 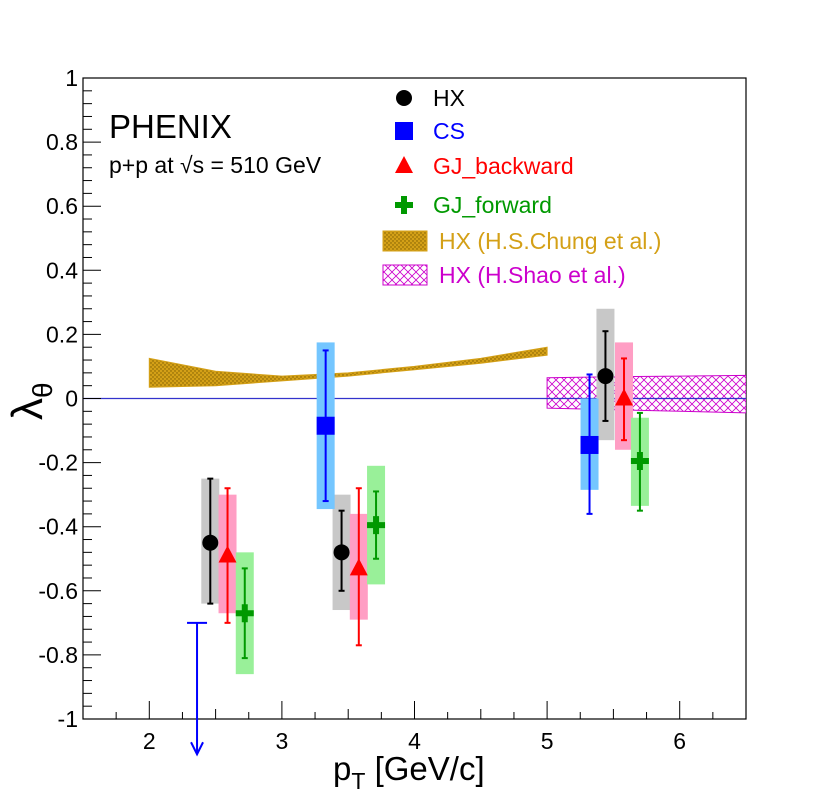 I want to click on band-hx-h-shao-et-al, so click(x=646, y=394).